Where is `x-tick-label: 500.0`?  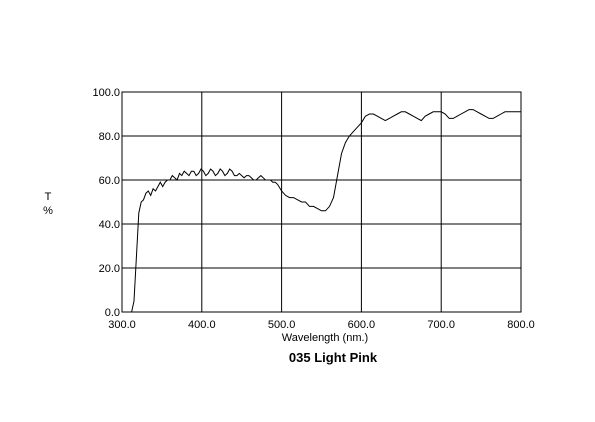 x-tick-label: 500.0 is located at coordinates (282, 325).